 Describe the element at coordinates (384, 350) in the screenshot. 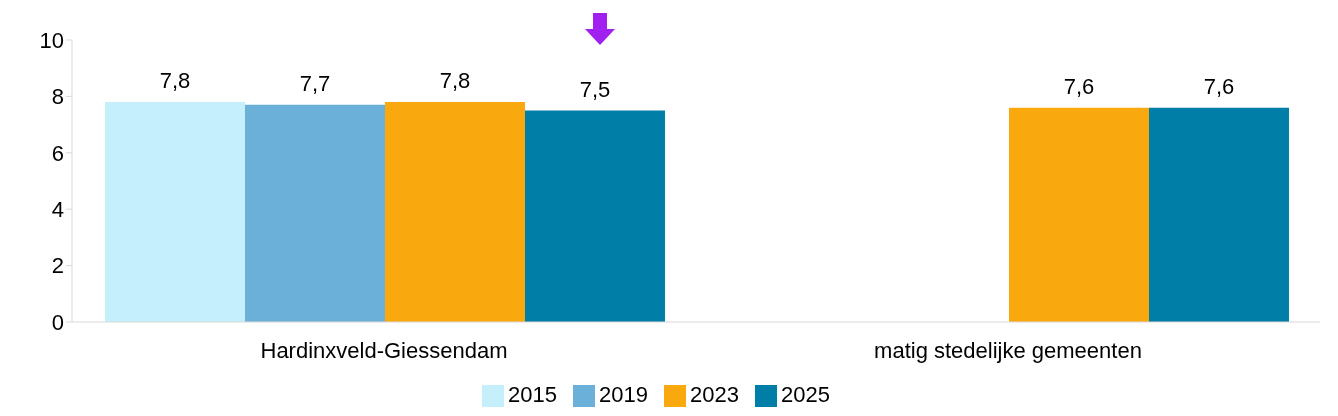

I see `x-tick-label: Hardinxveld-Giessendam` at that location.